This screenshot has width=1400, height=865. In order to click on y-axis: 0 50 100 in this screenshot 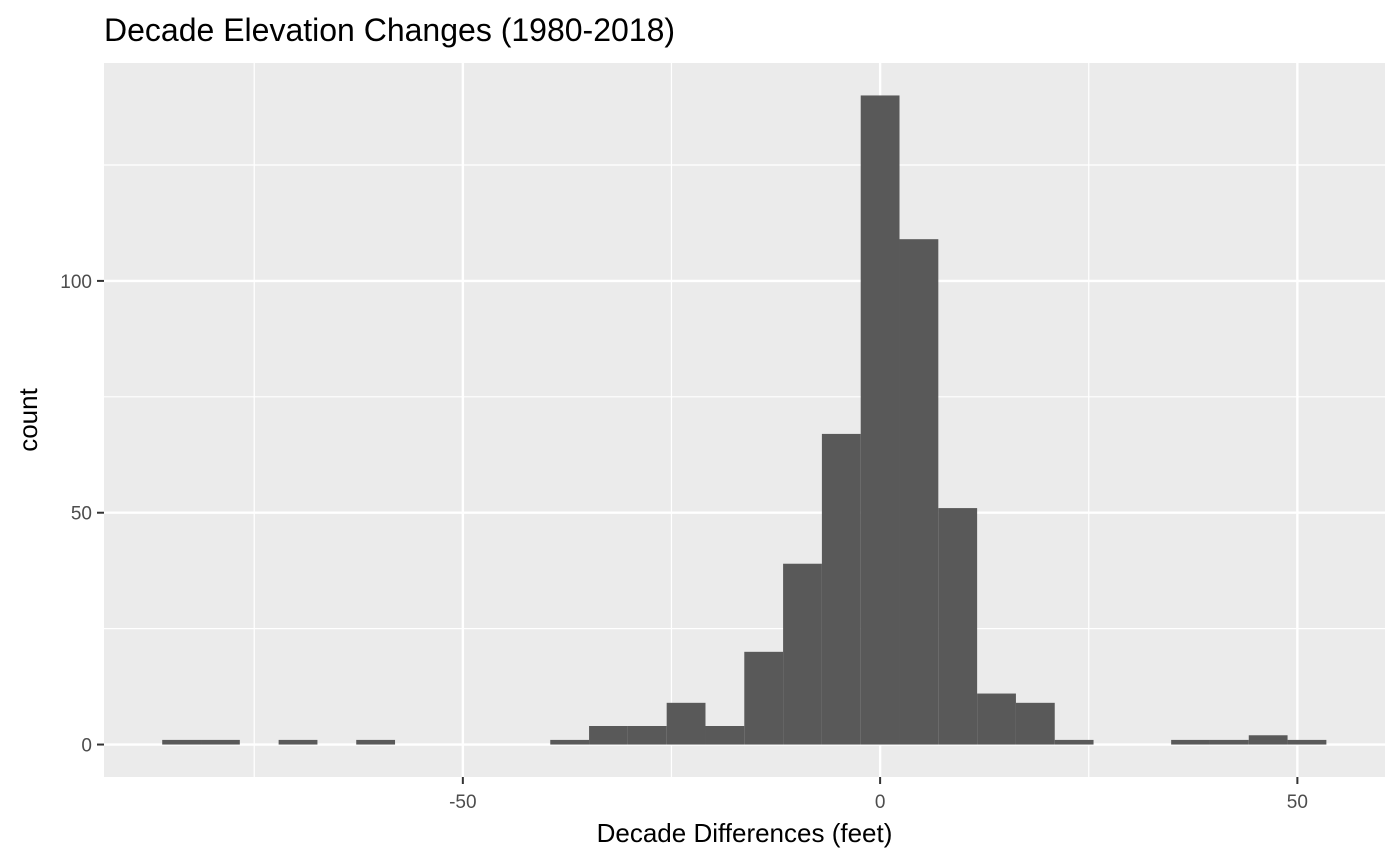, I will do `click(82, 514)`.